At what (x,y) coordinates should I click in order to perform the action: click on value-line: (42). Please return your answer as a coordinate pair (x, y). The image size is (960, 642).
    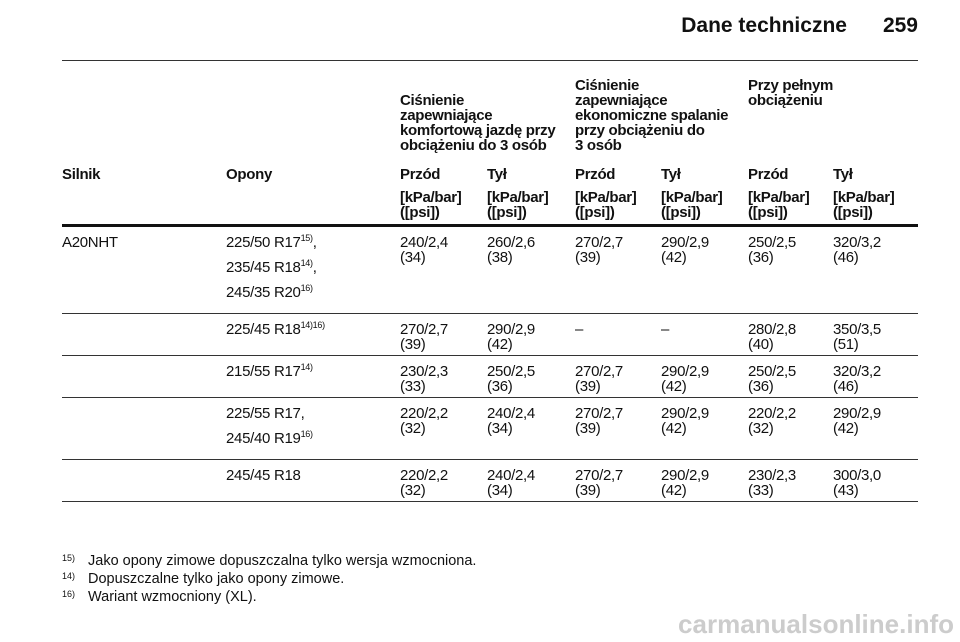
    Looking at the image, I should click on (674, 386).